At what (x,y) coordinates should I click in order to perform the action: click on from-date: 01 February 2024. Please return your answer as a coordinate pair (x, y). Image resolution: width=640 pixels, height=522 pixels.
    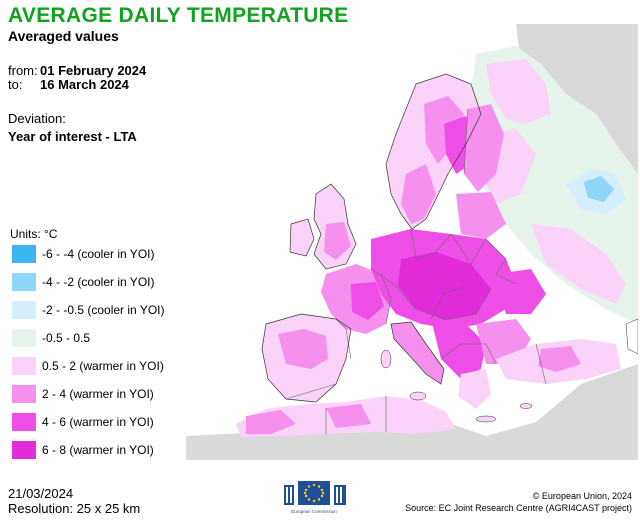
    Looking at the image, I should click on (93, 70).